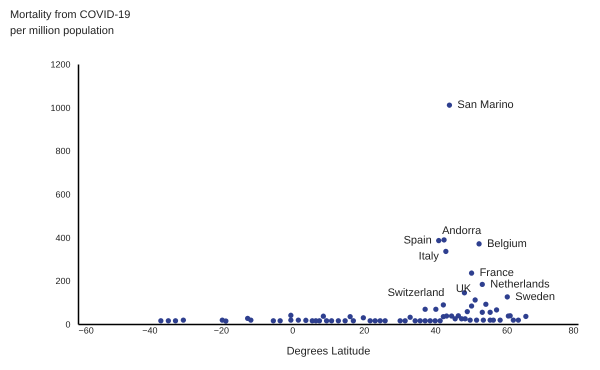  Describe the element at coordinates (485, 105) in the screenshot. I see `annotation: San Marino` at that location.